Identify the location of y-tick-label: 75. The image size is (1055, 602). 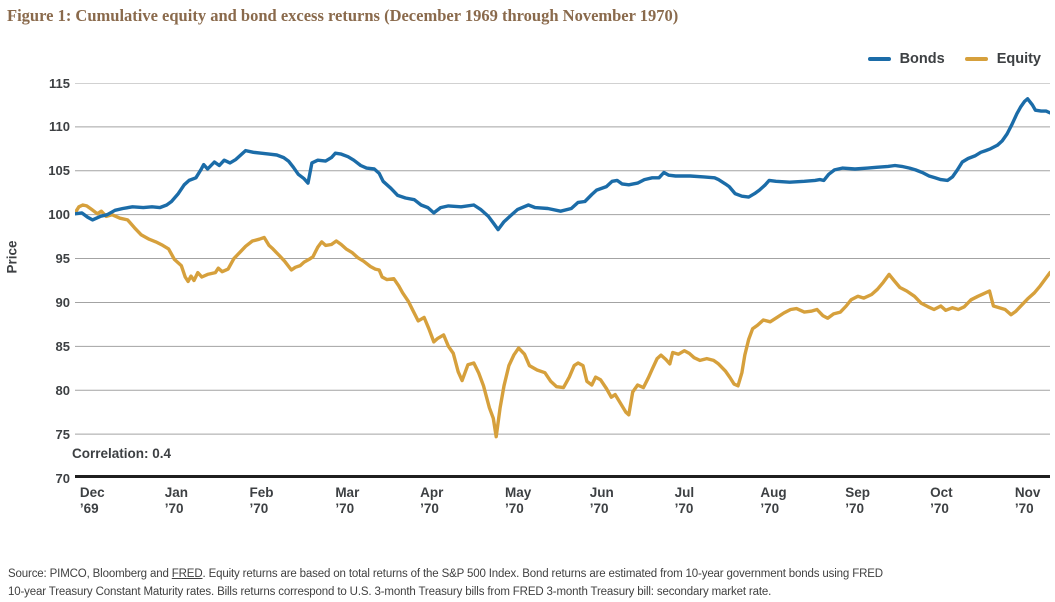
(62, 434).